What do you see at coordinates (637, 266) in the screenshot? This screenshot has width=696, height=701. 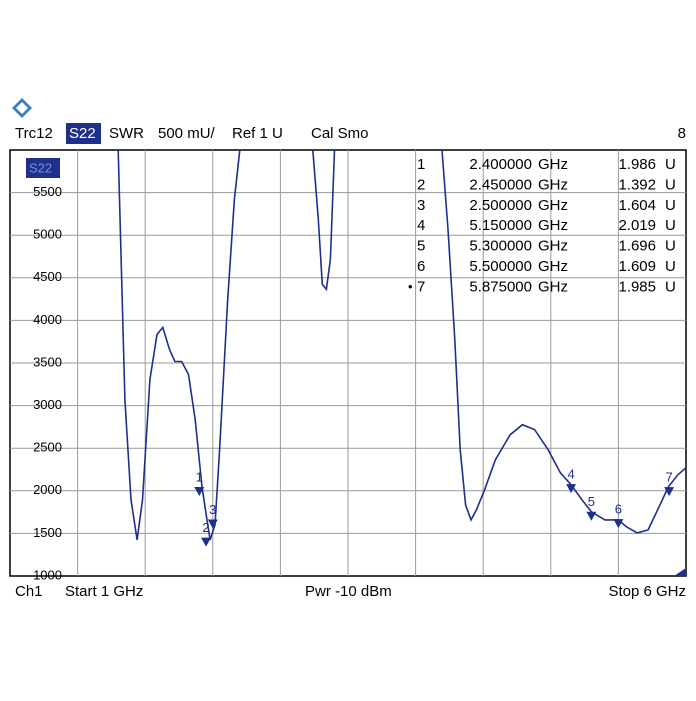 I see `marker-value: 1.609` at bounding box center [637, 266].